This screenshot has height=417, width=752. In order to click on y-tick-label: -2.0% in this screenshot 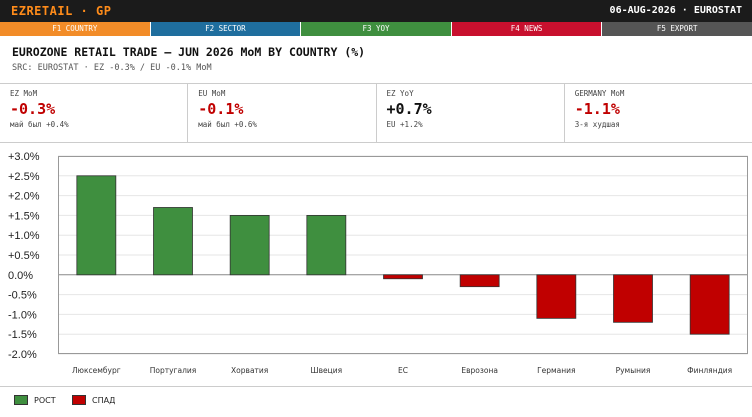, I will do `click(22, 355)`.